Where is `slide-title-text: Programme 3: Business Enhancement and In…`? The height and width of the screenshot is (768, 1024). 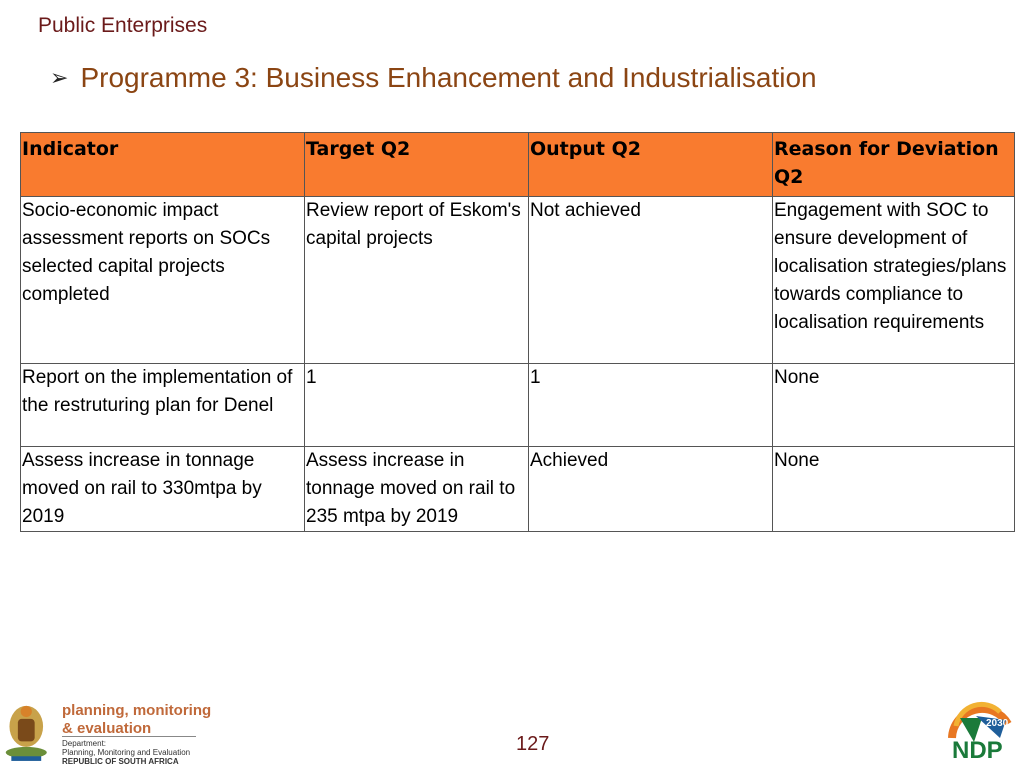
slide-title-text: Programme 3: Business Enhancement and In… is located at coordinates (448, 77).